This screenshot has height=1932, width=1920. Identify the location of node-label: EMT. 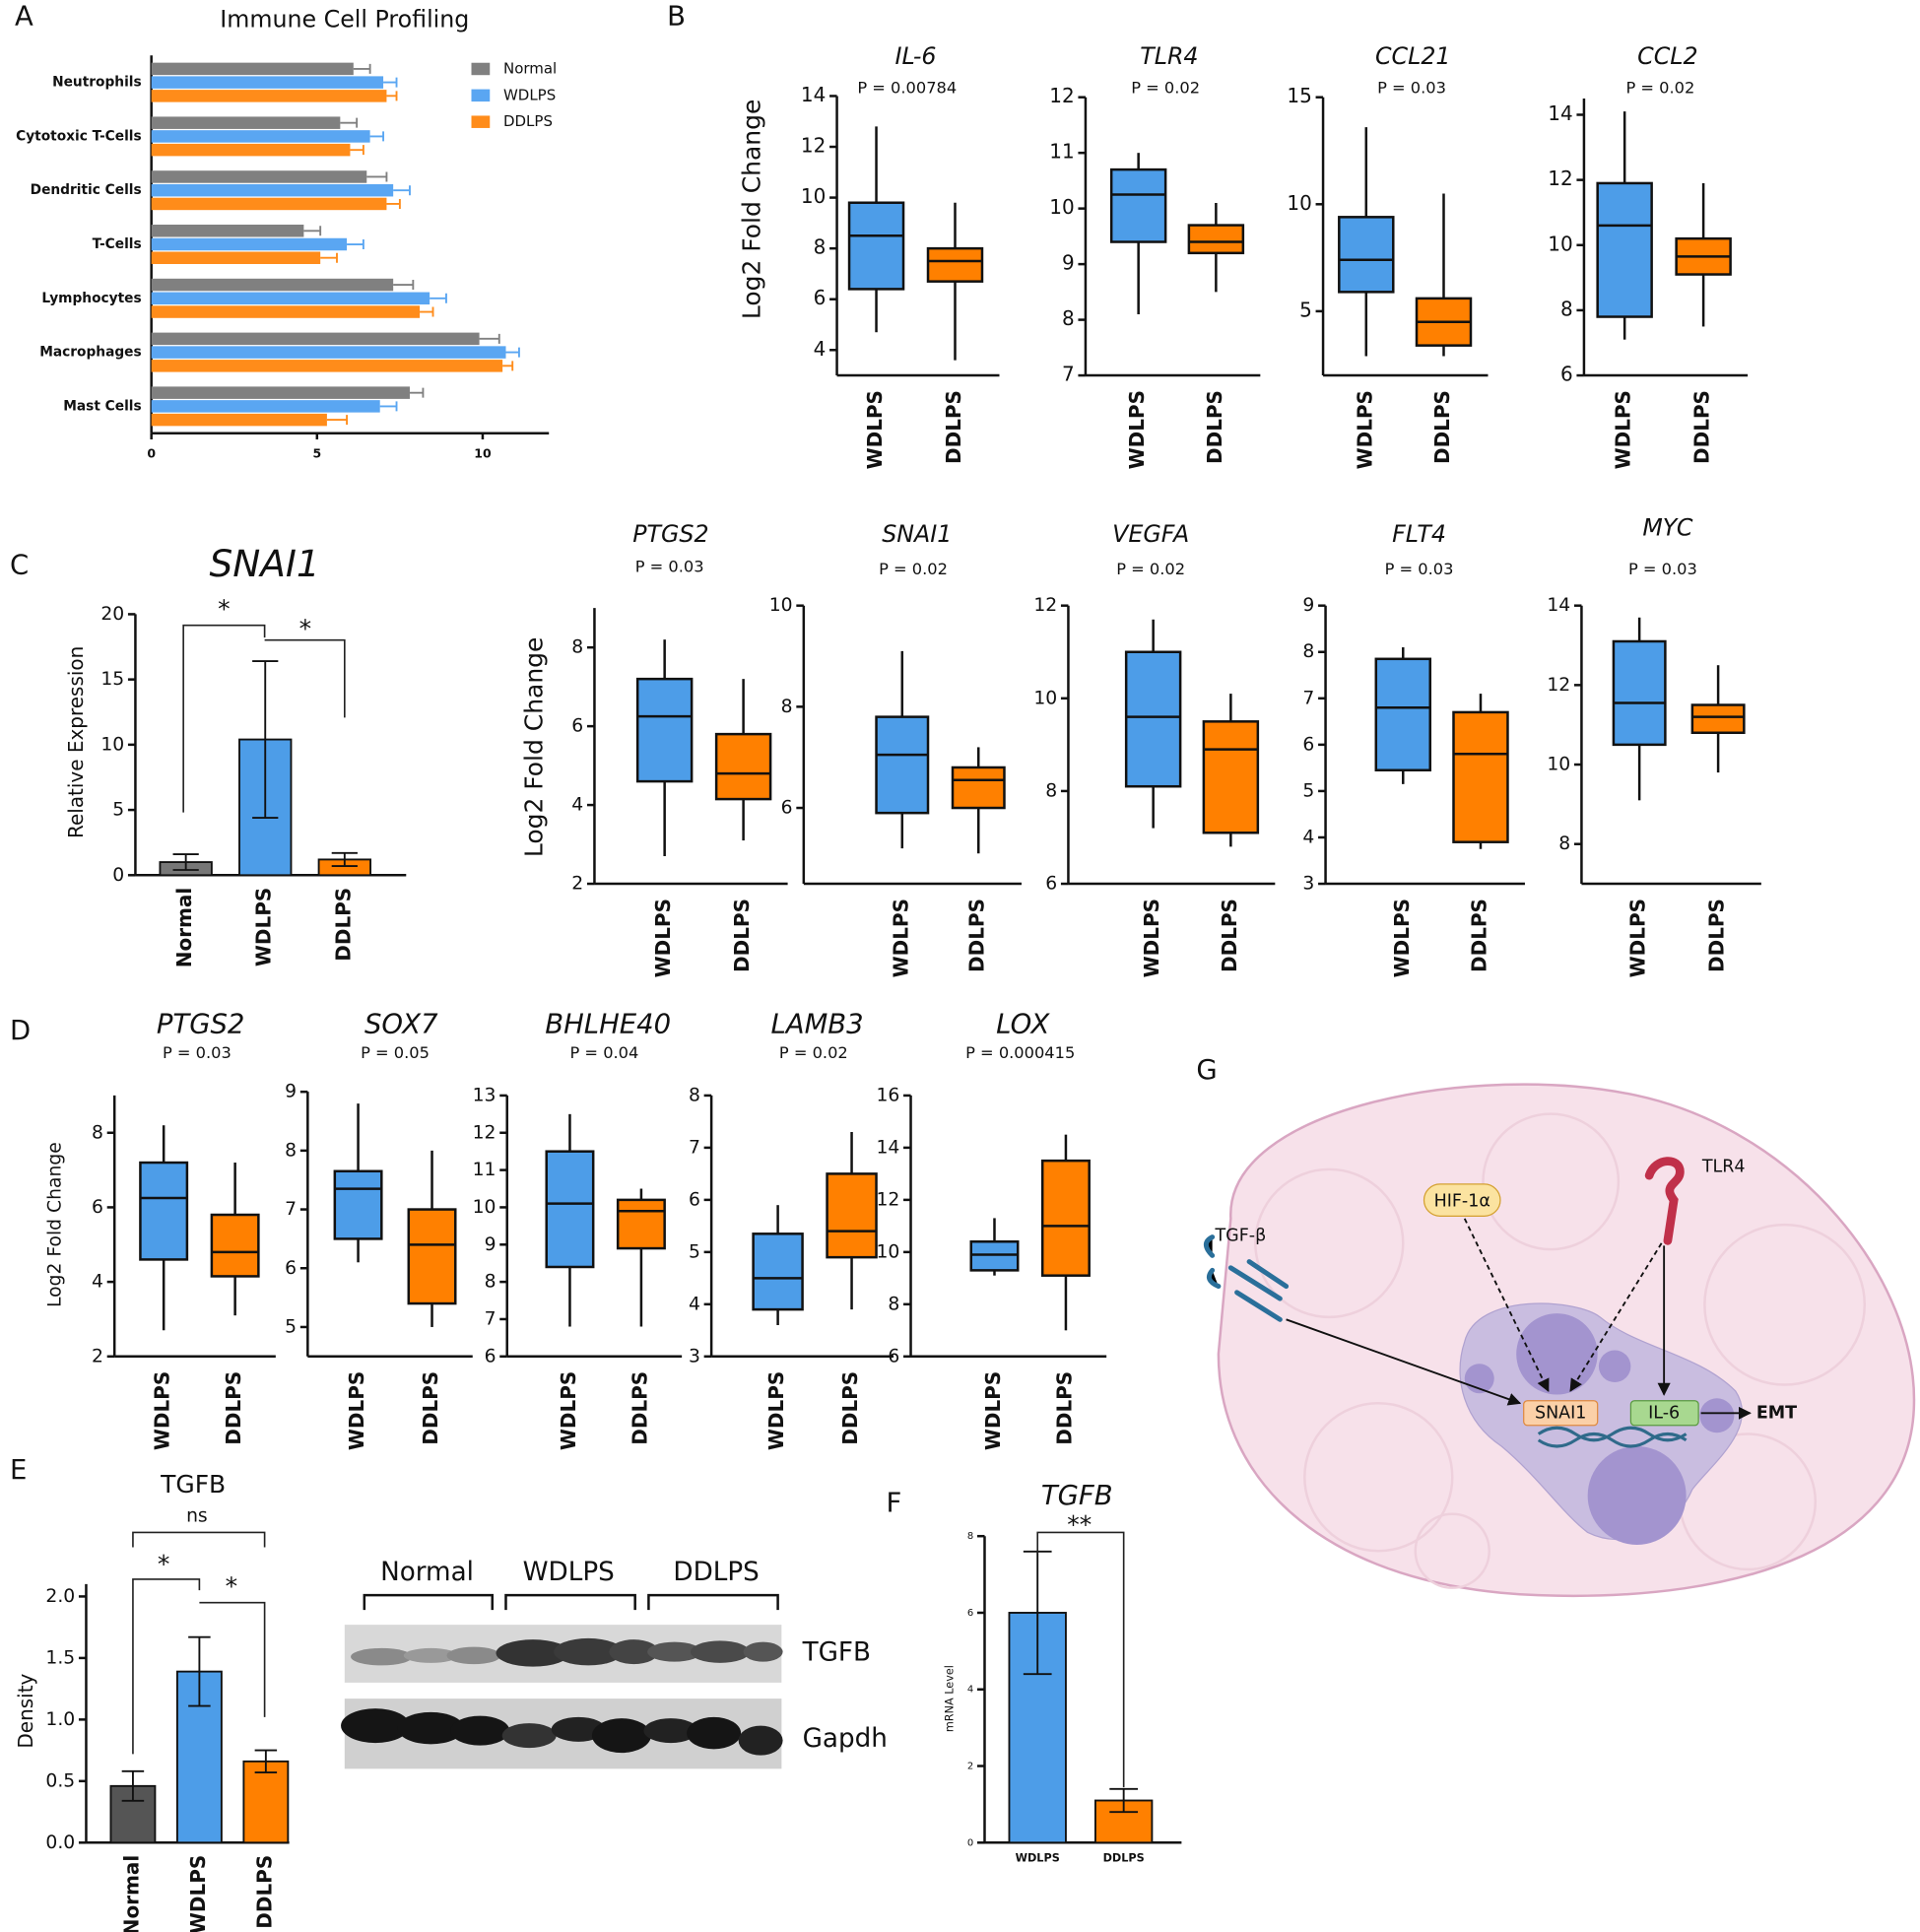
(1776, 1413).